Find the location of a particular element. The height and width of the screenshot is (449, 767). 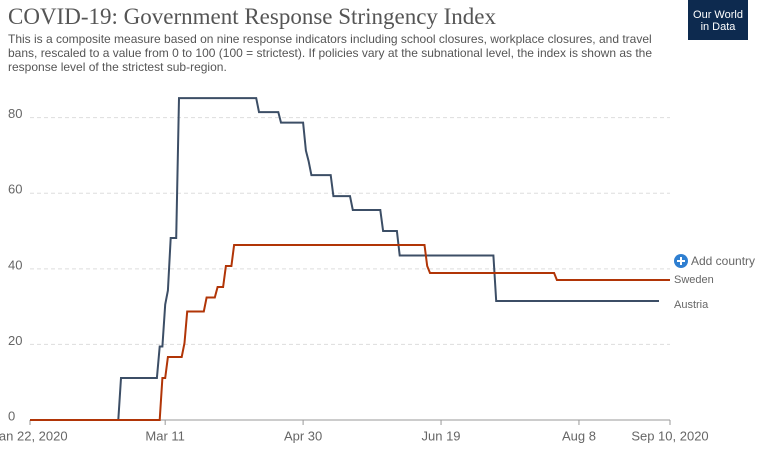

add-country-button: Add country is located at coordinates (714, 261).